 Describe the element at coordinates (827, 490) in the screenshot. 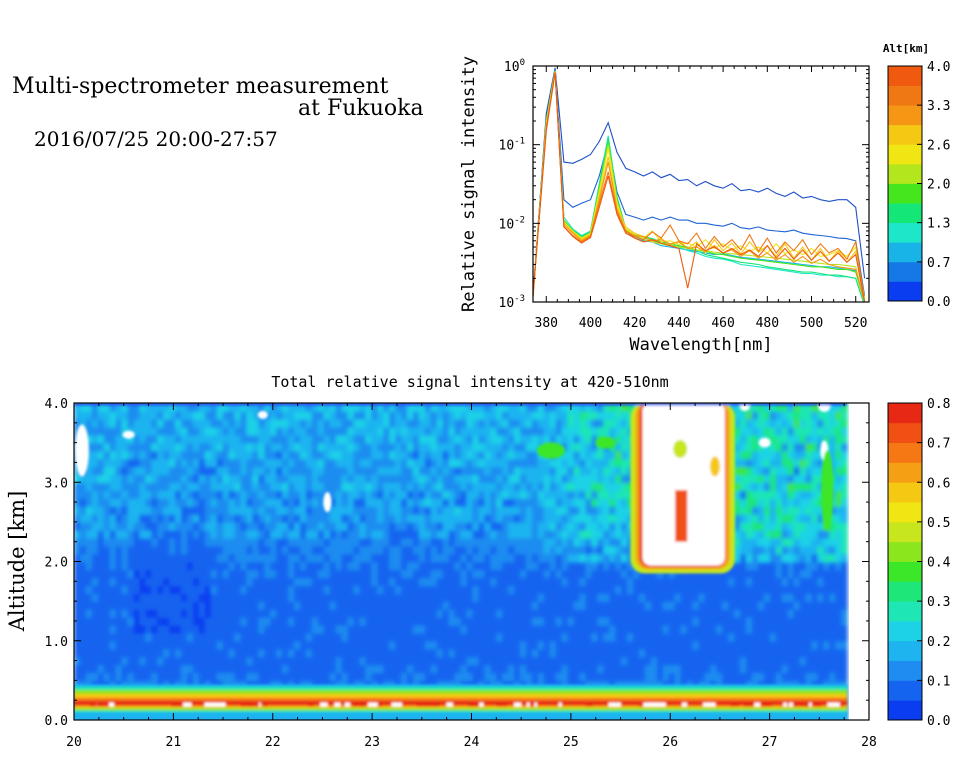

I see `enhanced-patch` at that location.